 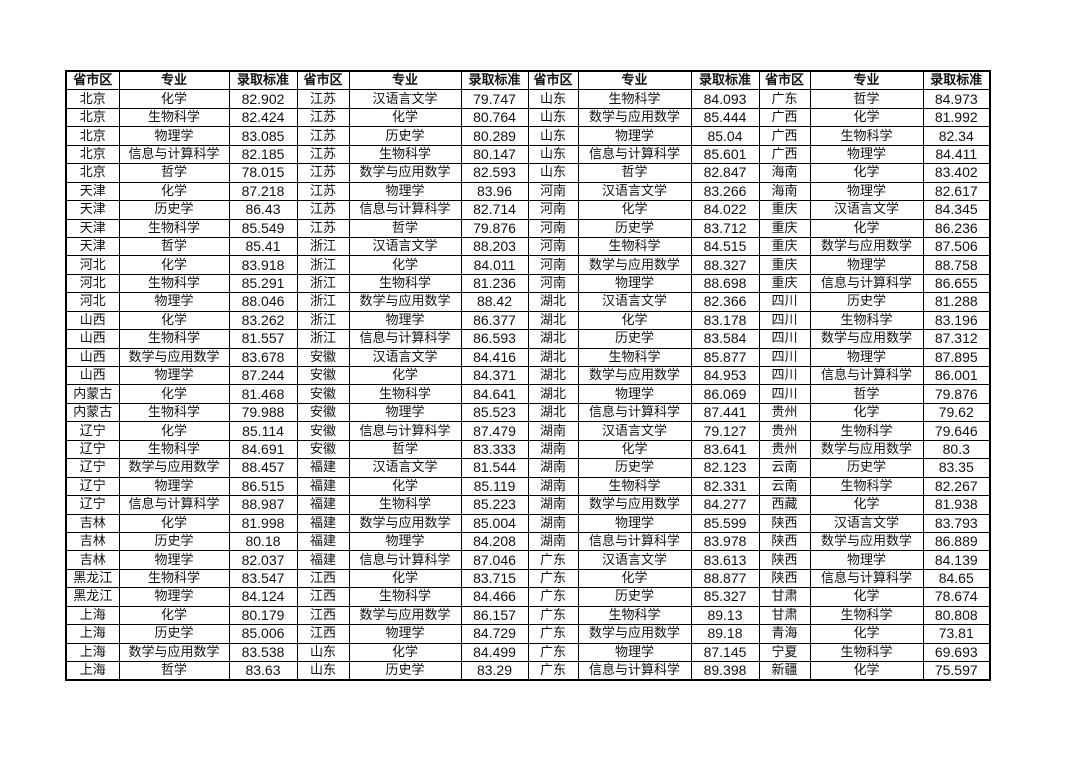 What do you see at coordinates (725, 431) in the screenshot?
I see `score-cell: 79.127` at bounding box center [725, 431].